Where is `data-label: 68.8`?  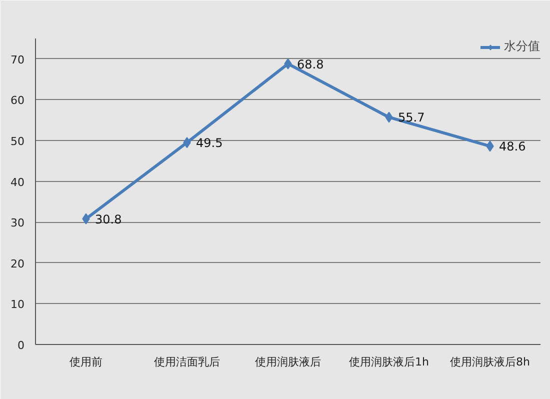 data-label: 68.8 is located at coordinates (310, 64).